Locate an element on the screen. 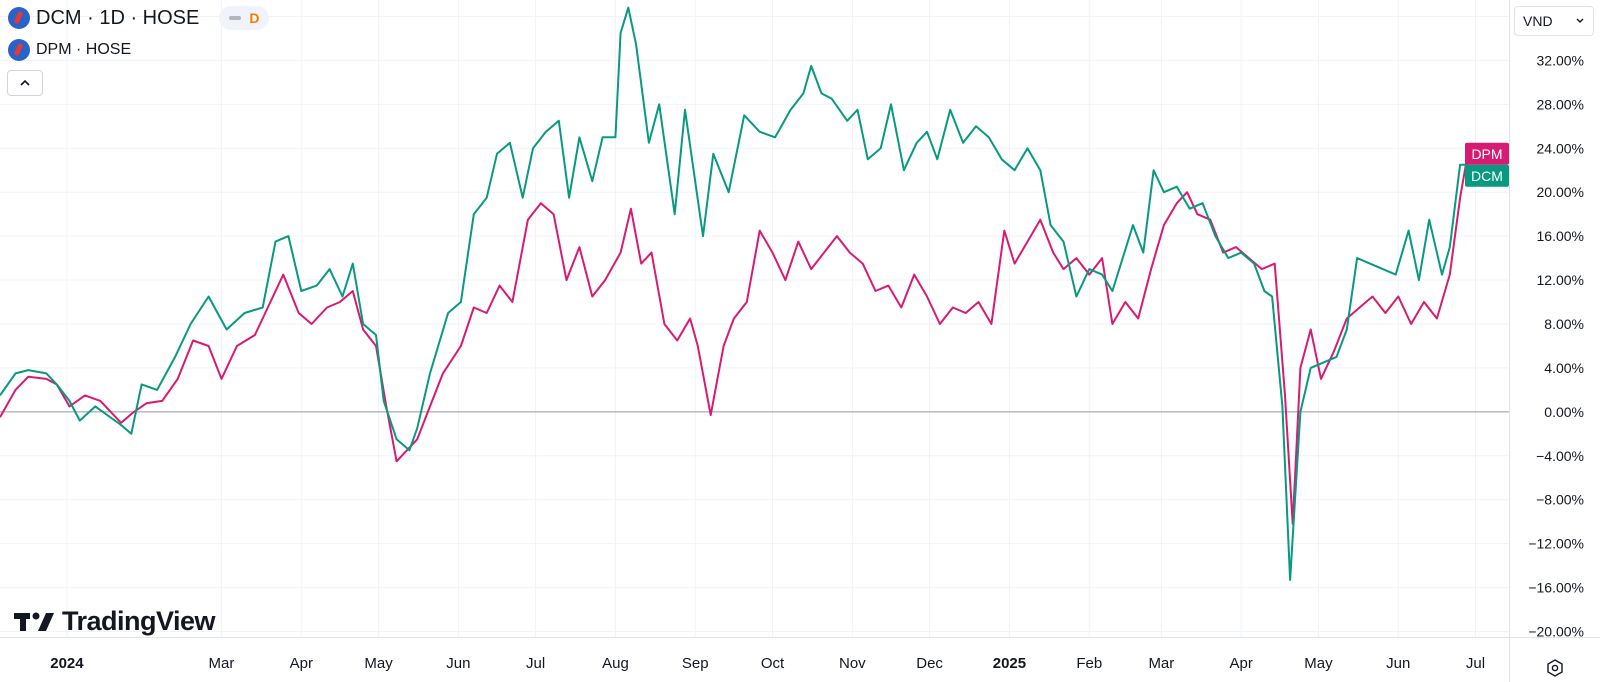 Image resolution: width=1600 pixels, height=682 pixels. end-label-dcm: DCM is located at coordinates (1487, 176).